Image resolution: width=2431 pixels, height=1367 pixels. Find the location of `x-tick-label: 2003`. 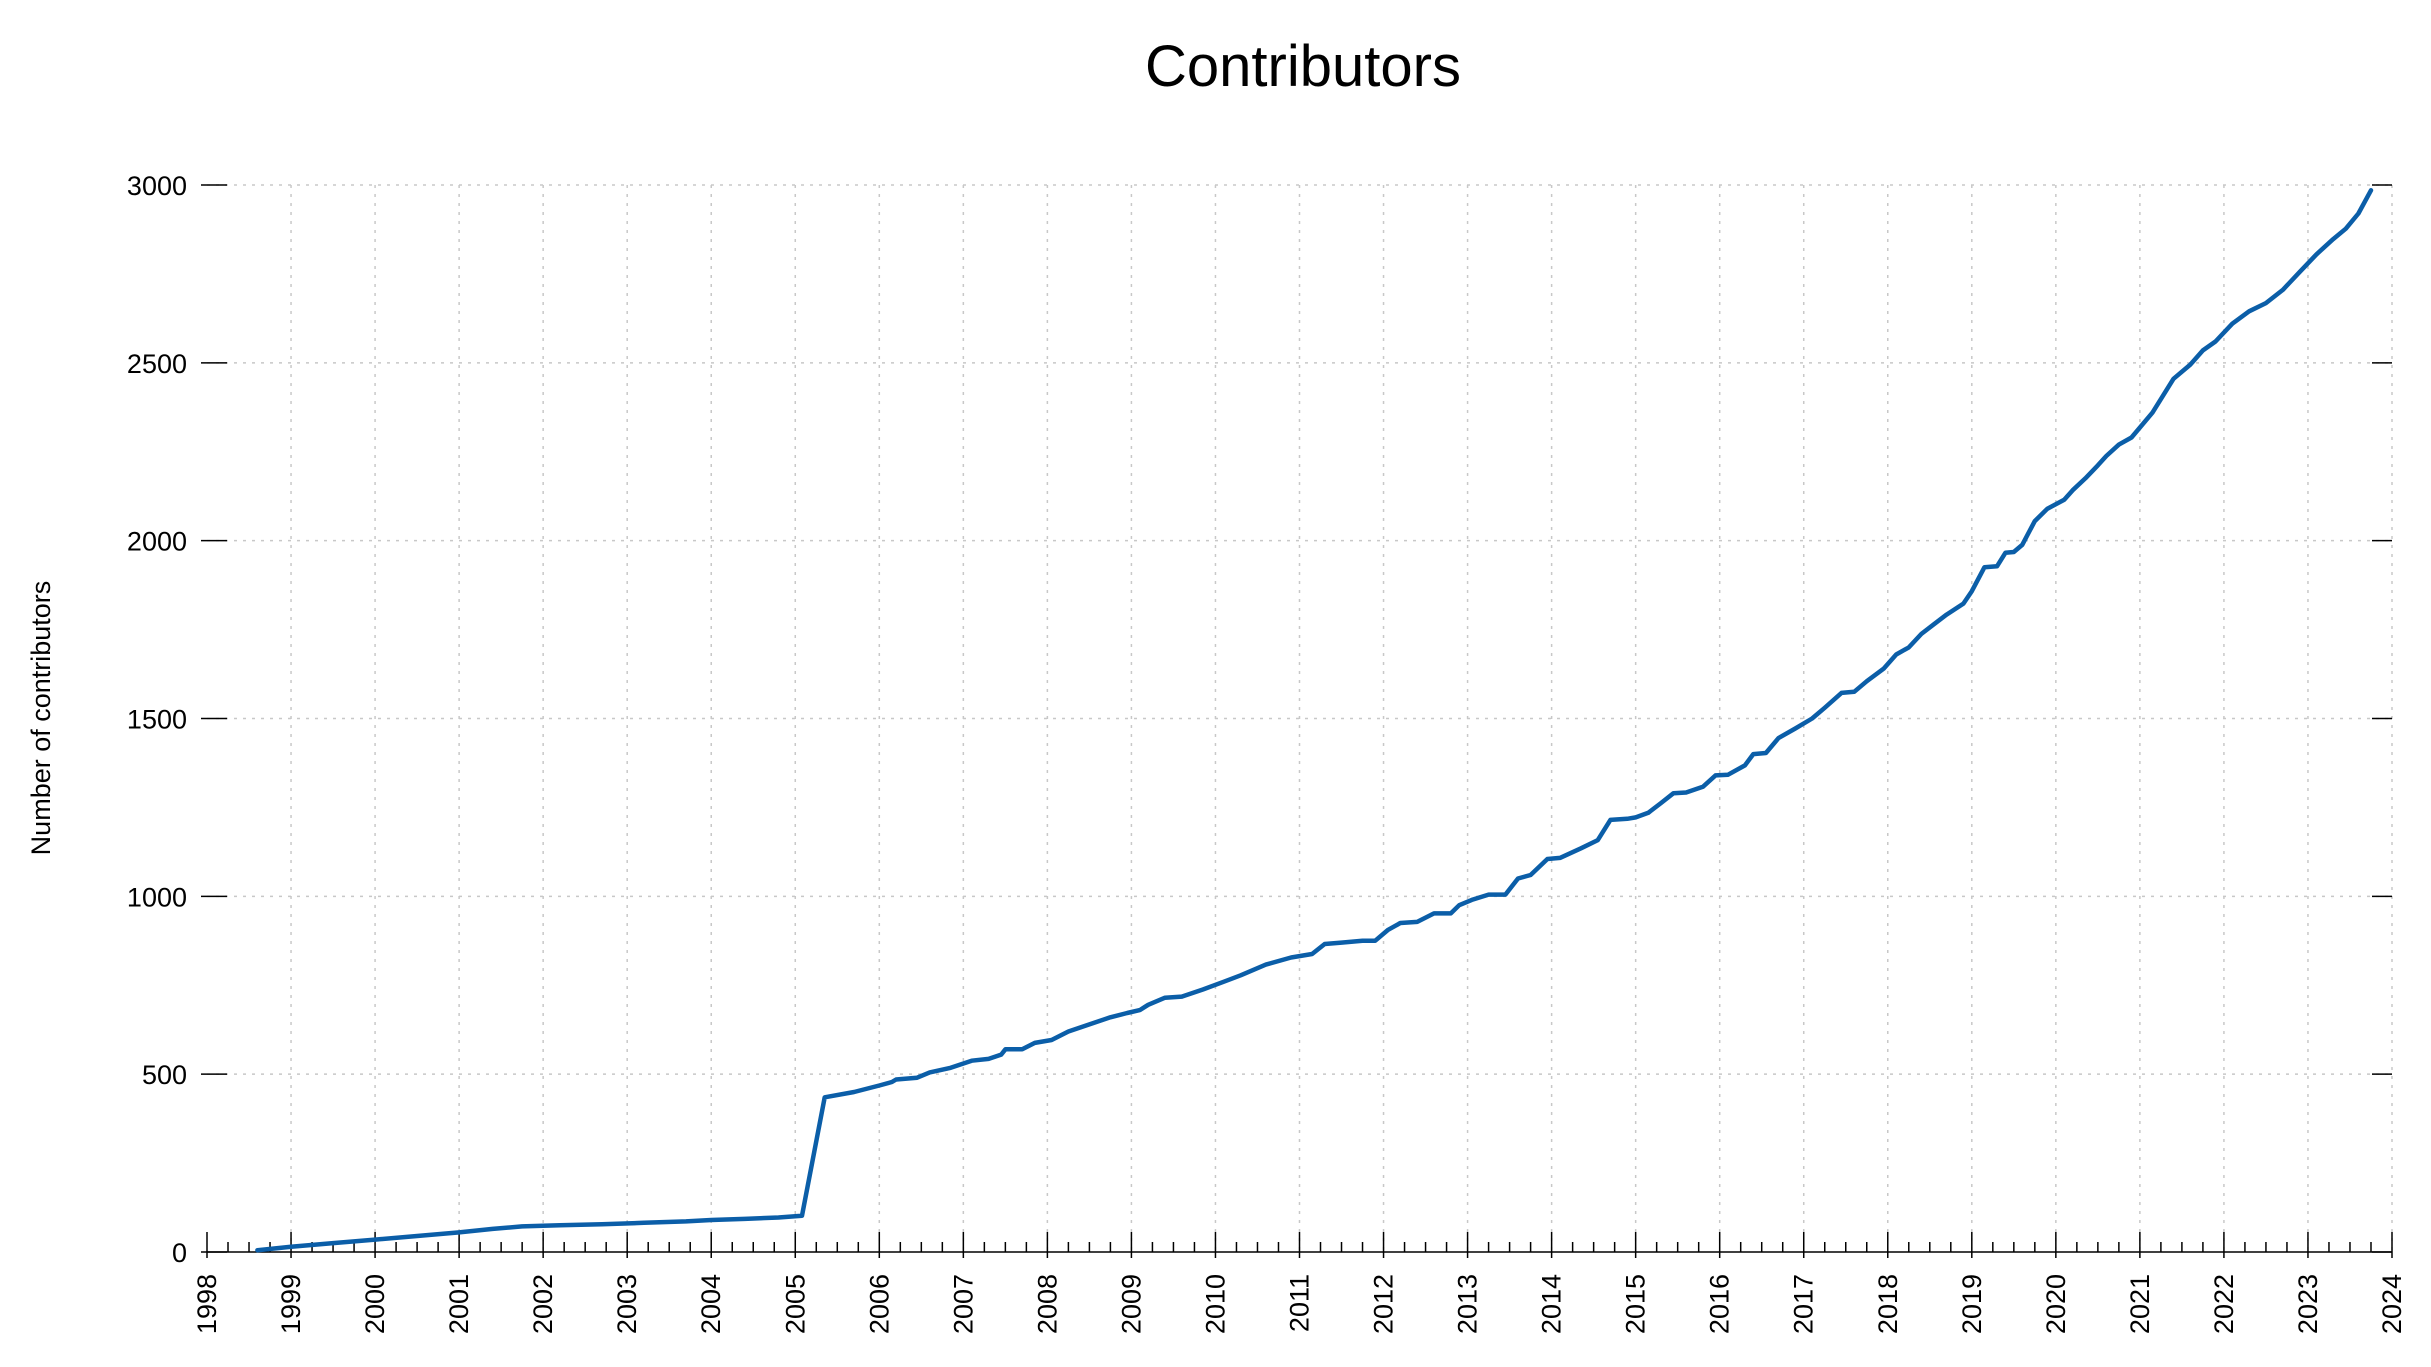

x-tick-label: 2003 is located at coordinates (627, 1304).